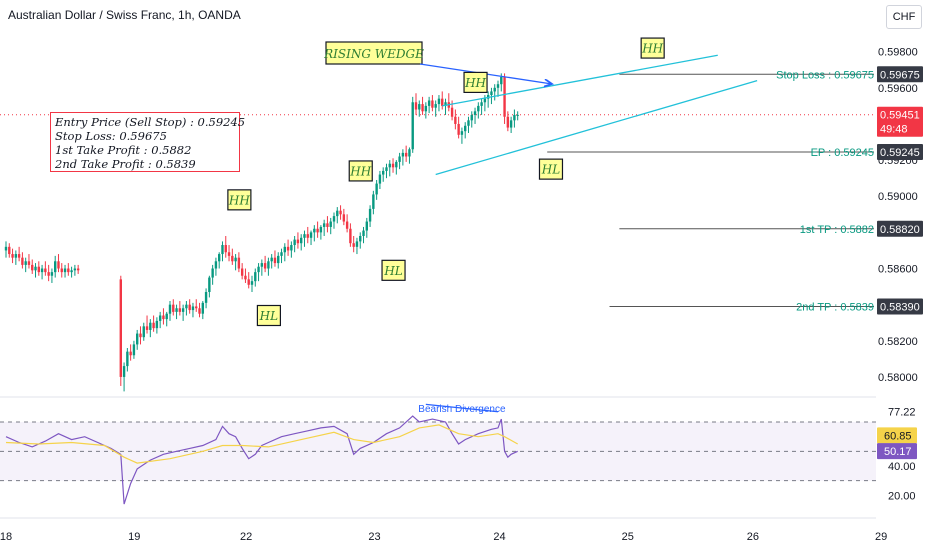 This screenshot has height=550, width=932. What do you see at coordinates (898, 270) in the screenshot?
I see `price-tick-label: 0.58600` at bounding box center [898, 270].